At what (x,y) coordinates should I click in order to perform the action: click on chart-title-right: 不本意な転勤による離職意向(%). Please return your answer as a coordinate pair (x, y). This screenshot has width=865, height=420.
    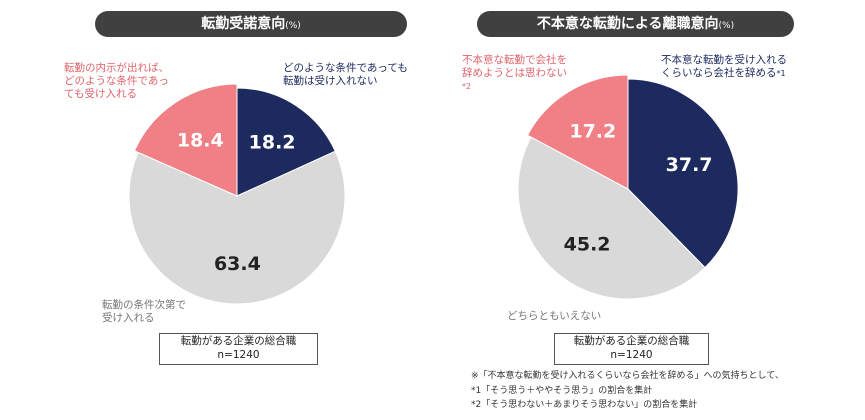
    Looking at the image, I should click on (635, 24).